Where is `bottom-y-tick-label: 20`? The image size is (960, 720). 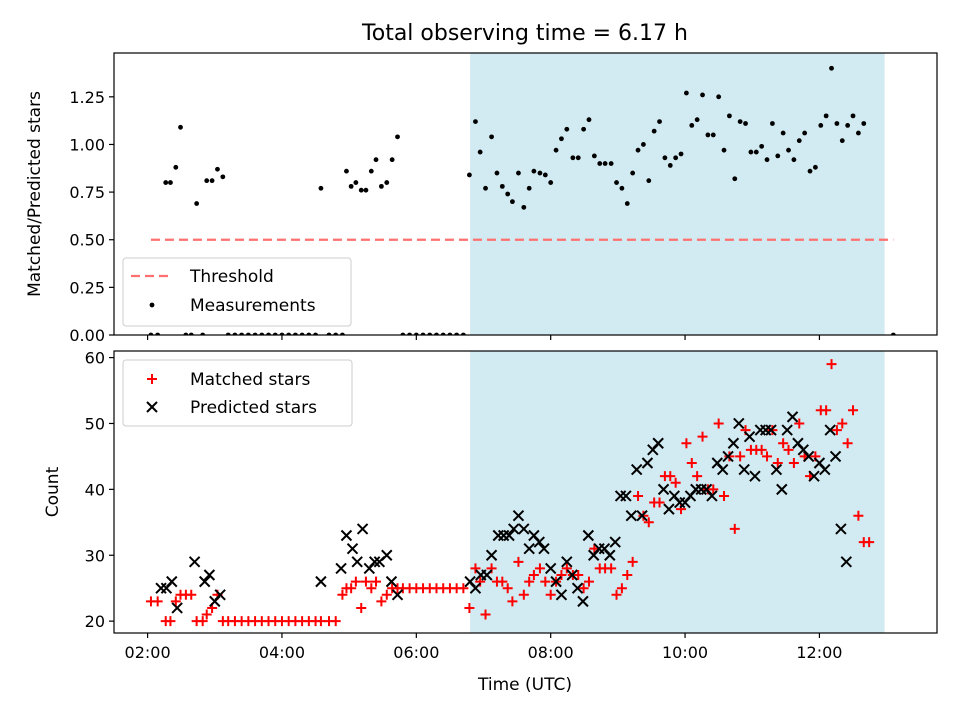
bottom-y-tick-label: 20 is located at coordinates (95, 621).